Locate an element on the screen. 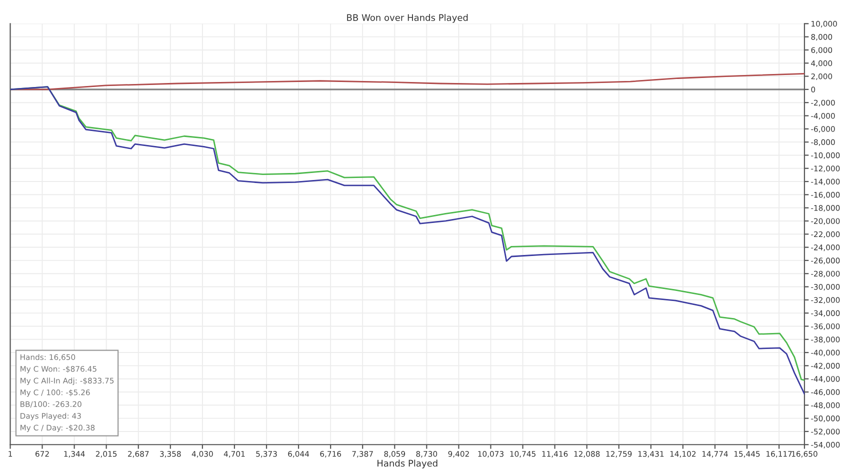 Image resolution: width=854 pixels, height=473 pixels. x-axis-title: Hands Played is located at coordinates (408, 464).